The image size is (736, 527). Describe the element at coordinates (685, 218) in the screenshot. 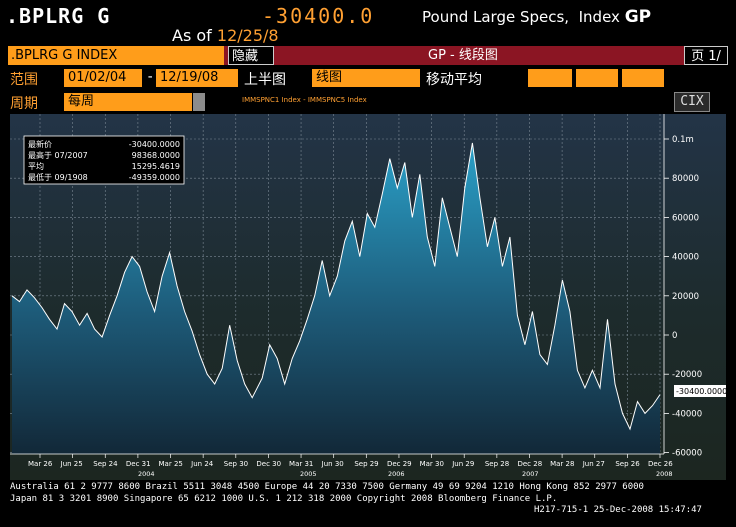

I see `y-tick-label: 60000` at that location.